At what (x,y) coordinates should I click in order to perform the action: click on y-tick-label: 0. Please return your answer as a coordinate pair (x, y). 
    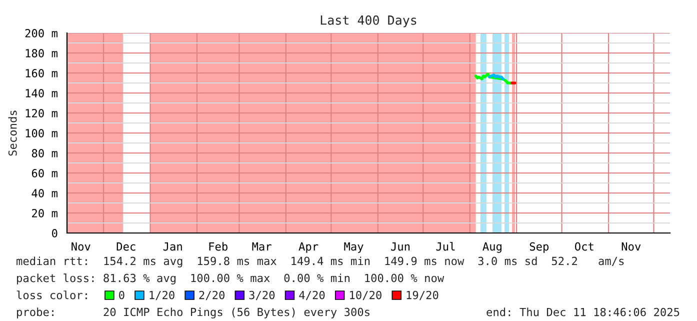
    Looking at the image, I should click on (55, 233).